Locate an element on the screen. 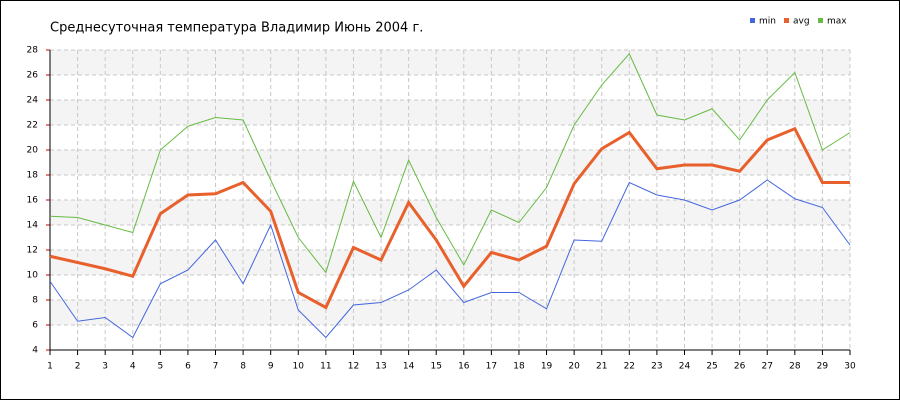 The image size is (900, 400). x-tick-label: 20 is located at coordinates (574, 367).